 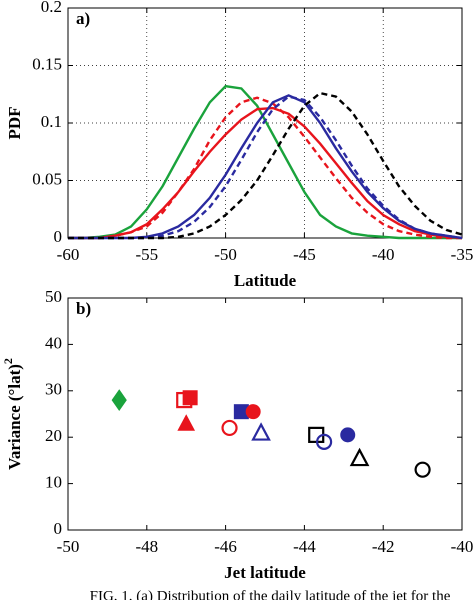 What do you see at coordinates (304, 546) in the screenshot?
I see `x-tick-label: -44` at bounding box center [304, 546].